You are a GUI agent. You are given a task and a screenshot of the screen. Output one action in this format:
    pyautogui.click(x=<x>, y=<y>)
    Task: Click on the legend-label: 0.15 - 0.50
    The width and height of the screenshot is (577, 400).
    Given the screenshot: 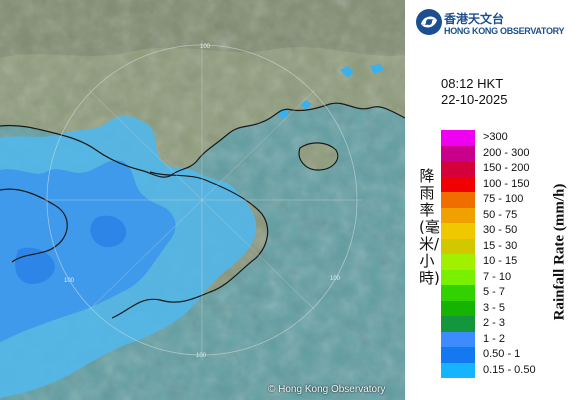 What is the action you would take?
    pyautogui.click(x=509, y=369)
    